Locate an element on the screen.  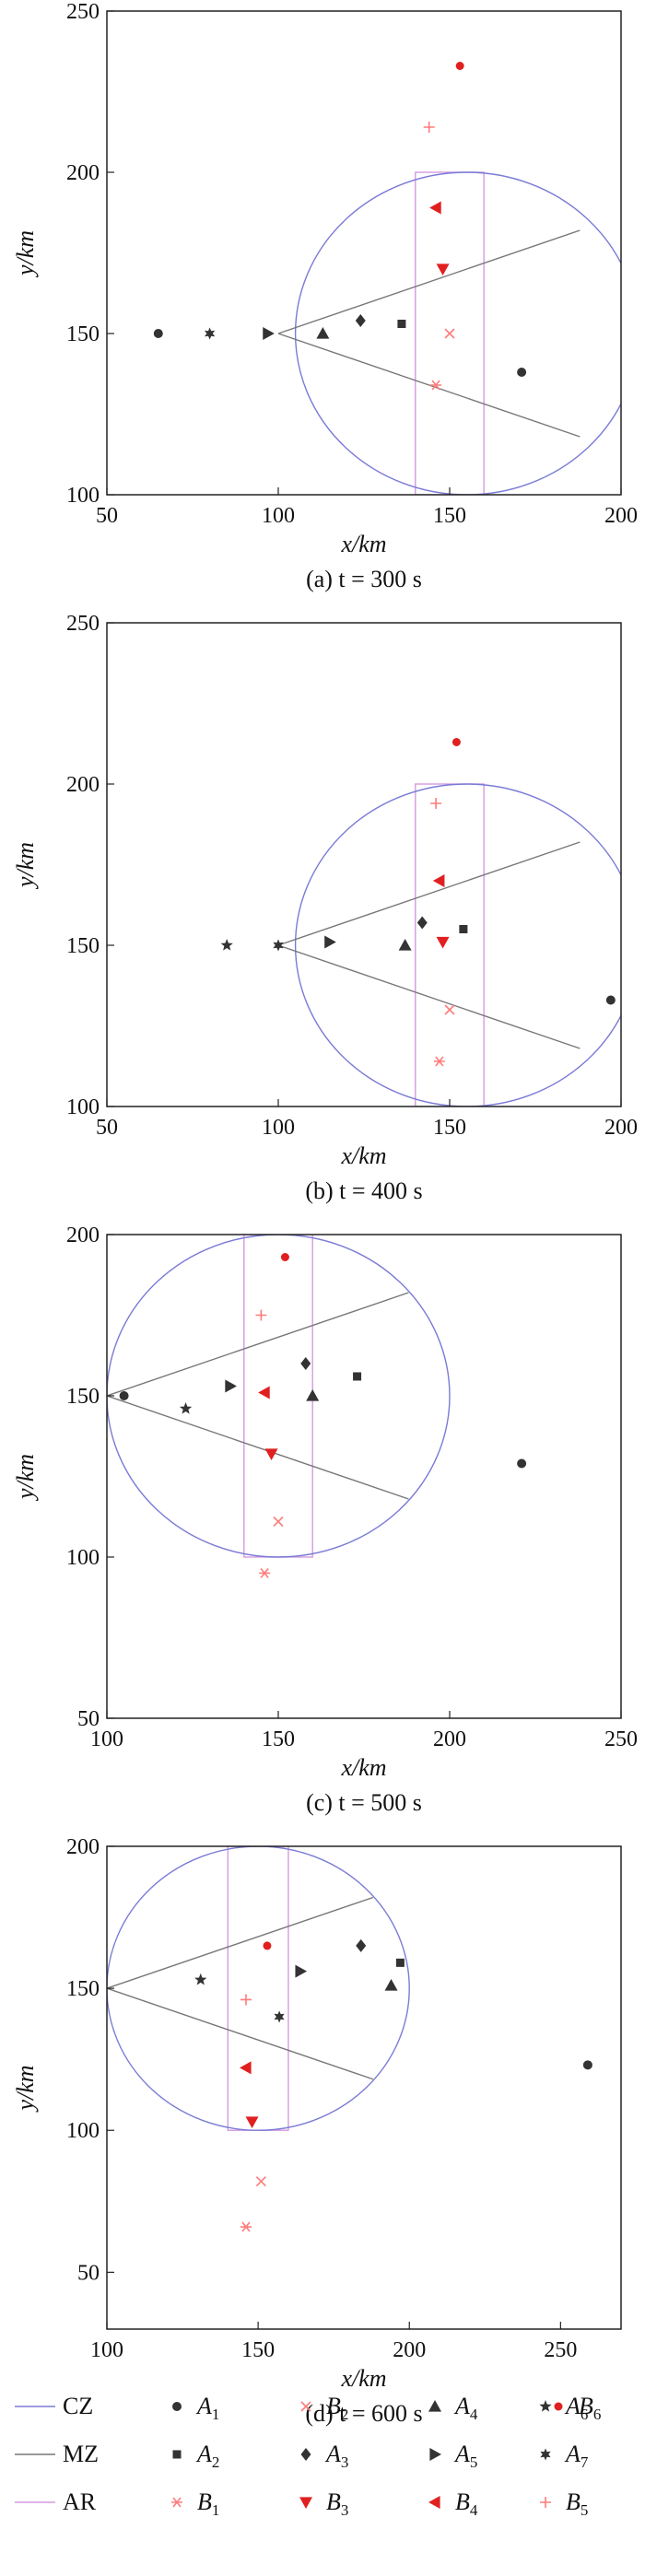
legend-item-a2: A2 is located at coordinates (195, 2456).